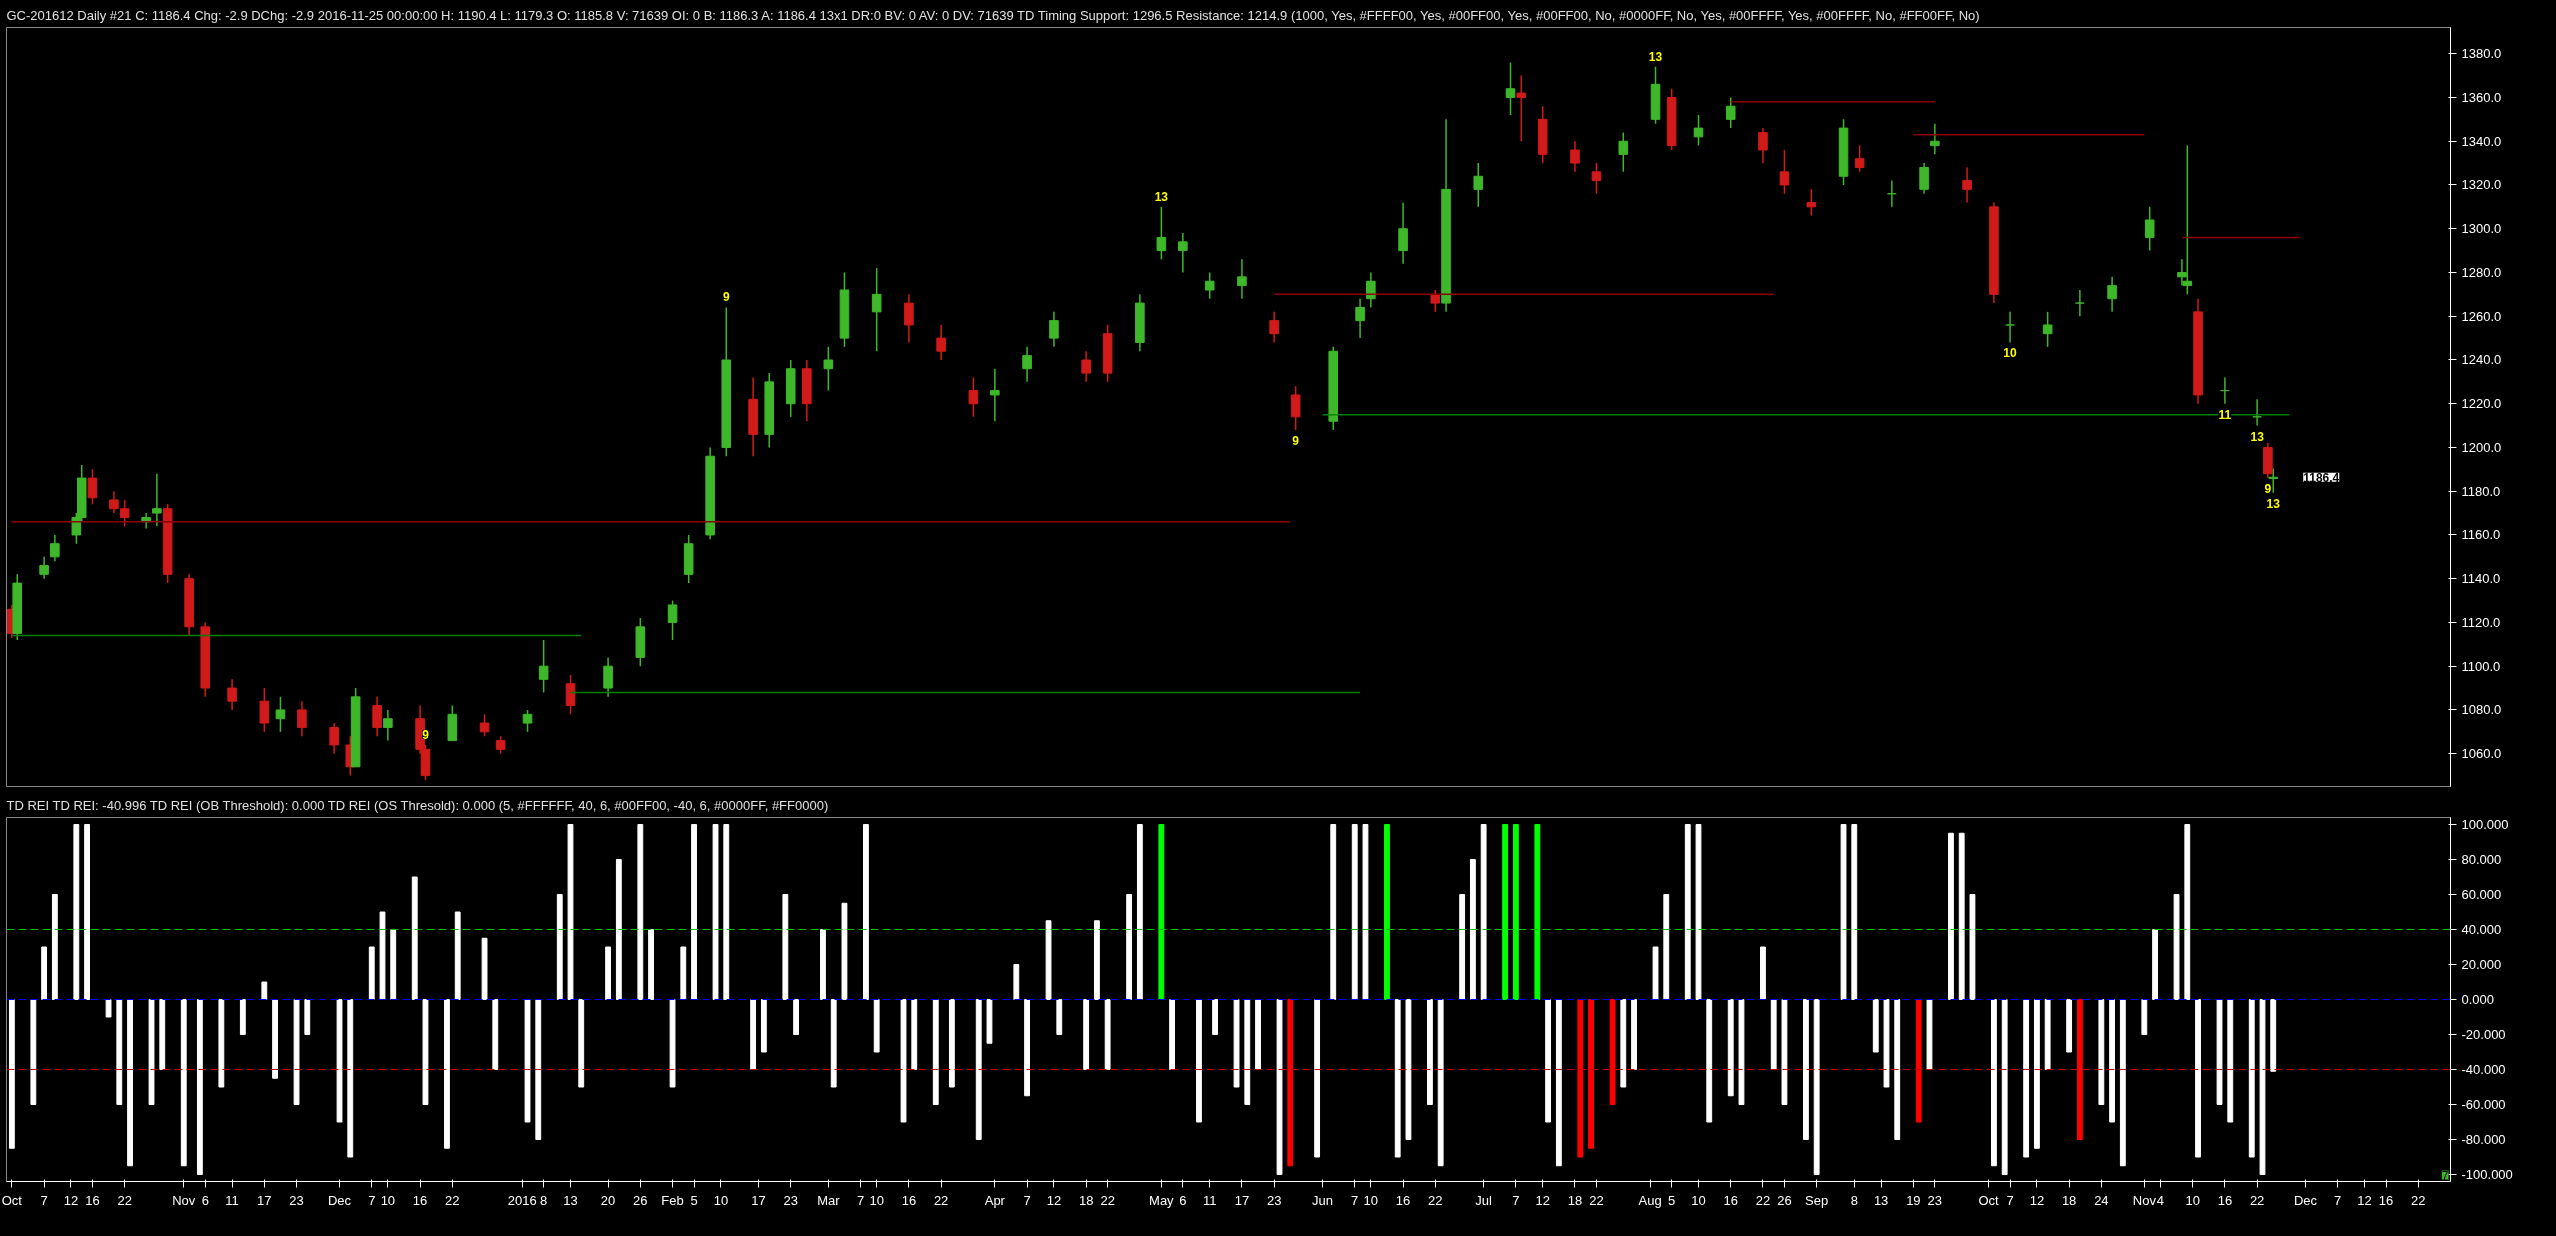 The width and height of the screenshot is (2556, 1236). I want to click on y-tick-label: -100.000, so click(2487, 1174).